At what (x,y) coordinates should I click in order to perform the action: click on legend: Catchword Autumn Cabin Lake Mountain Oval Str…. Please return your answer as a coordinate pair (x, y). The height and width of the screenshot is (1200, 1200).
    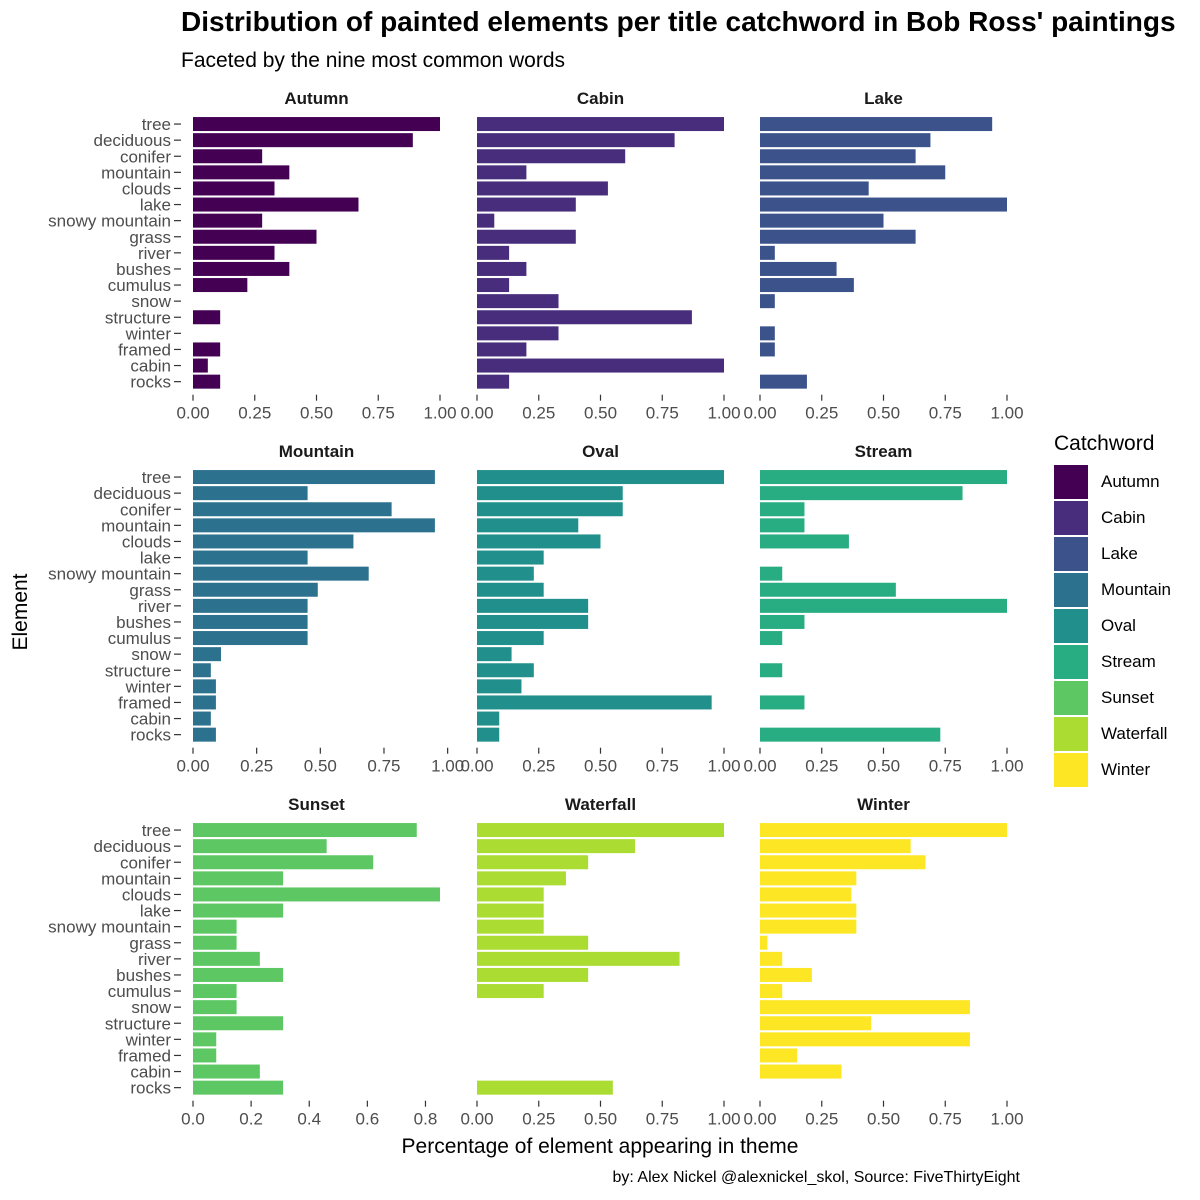
    Looking at the image, I should click on (1112, 610).